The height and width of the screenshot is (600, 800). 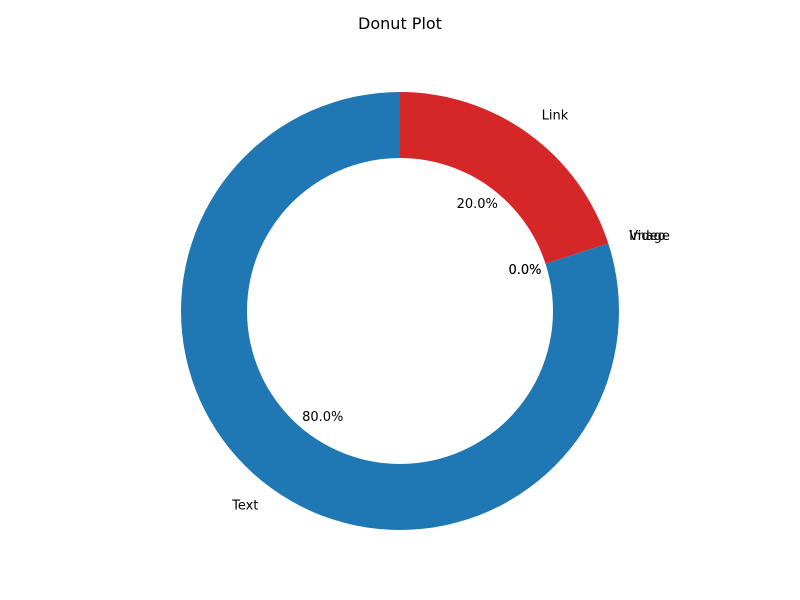 I want to click on slice-link, so click(x=504, y=178).